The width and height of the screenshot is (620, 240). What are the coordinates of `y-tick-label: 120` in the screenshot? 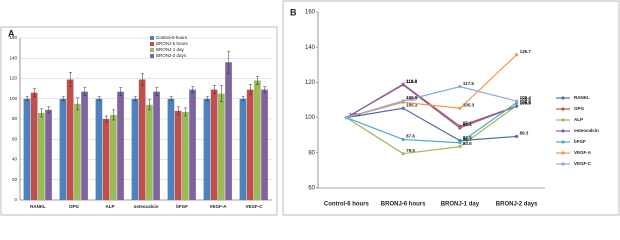 It's located at (310, 83).